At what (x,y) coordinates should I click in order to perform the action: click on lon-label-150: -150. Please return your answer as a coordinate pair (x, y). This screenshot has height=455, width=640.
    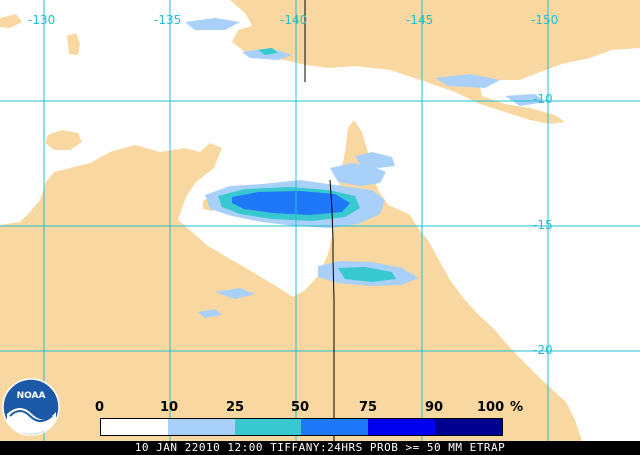
    Looking at the image, I should click on (545, 20).